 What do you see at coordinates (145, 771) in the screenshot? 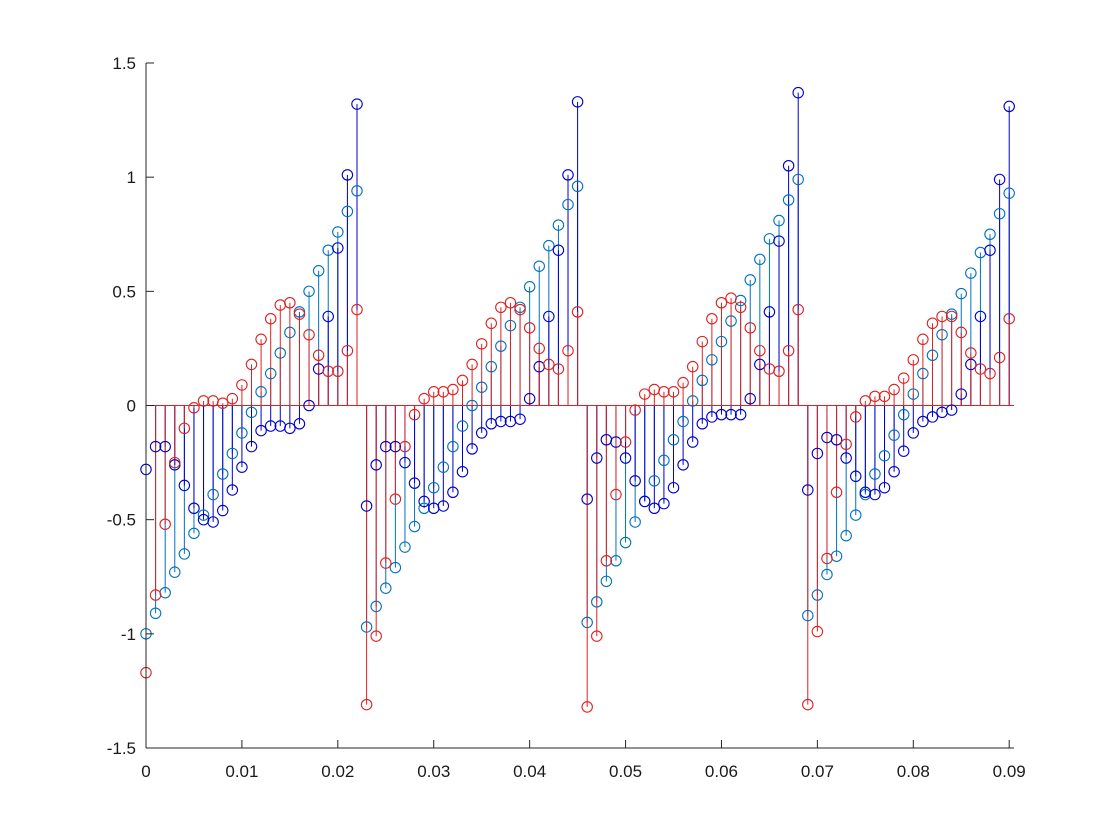
I see `x-tick-label: 0` at bounding box center [145, 771].